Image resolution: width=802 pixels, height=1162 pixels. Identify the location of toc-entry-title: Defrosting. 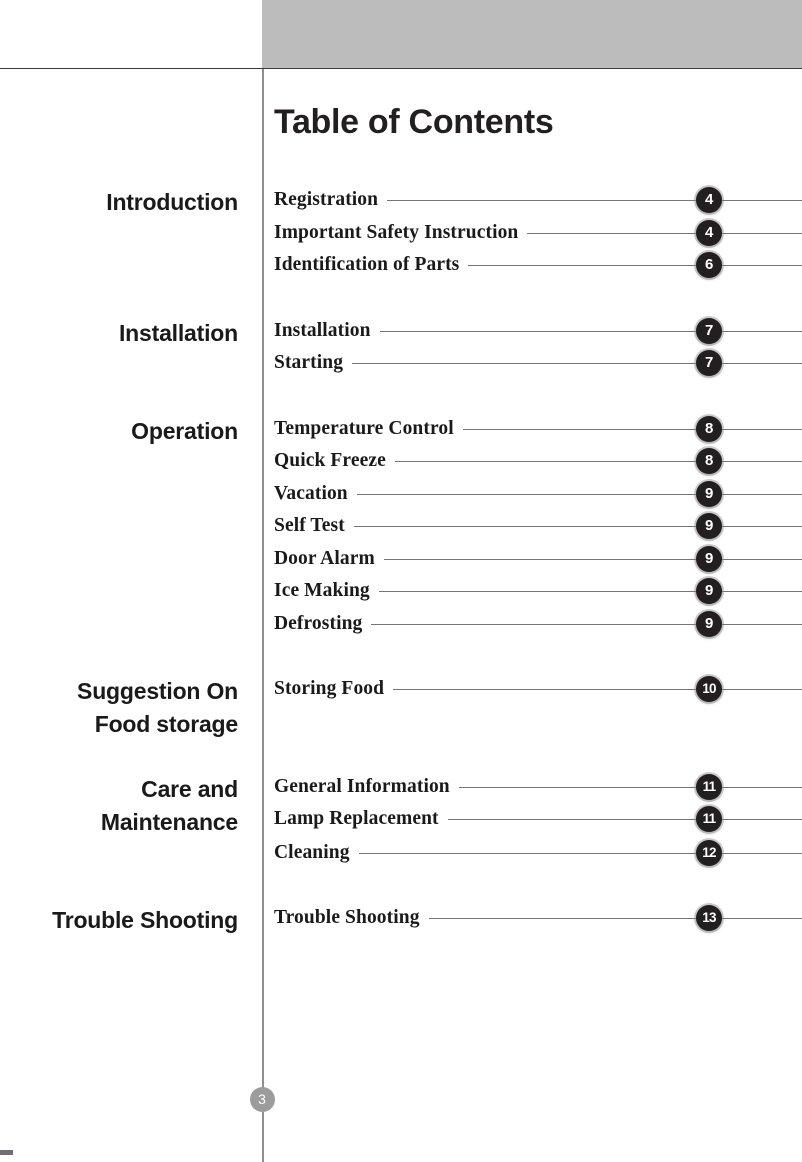
(323, 624).